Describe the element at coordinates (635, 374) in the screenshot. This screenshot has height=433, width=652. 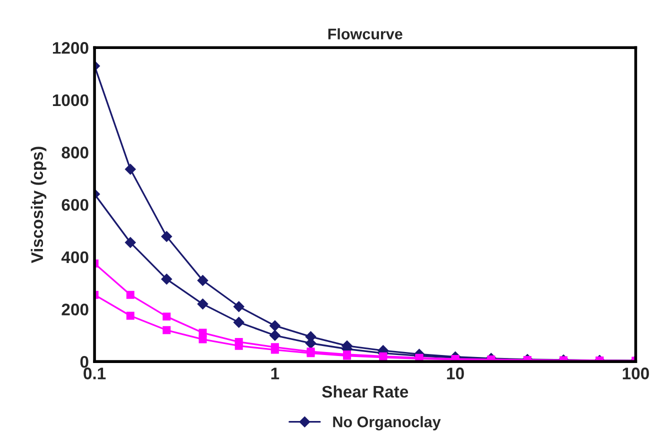
I see `x-tick-label: 100` at that location.